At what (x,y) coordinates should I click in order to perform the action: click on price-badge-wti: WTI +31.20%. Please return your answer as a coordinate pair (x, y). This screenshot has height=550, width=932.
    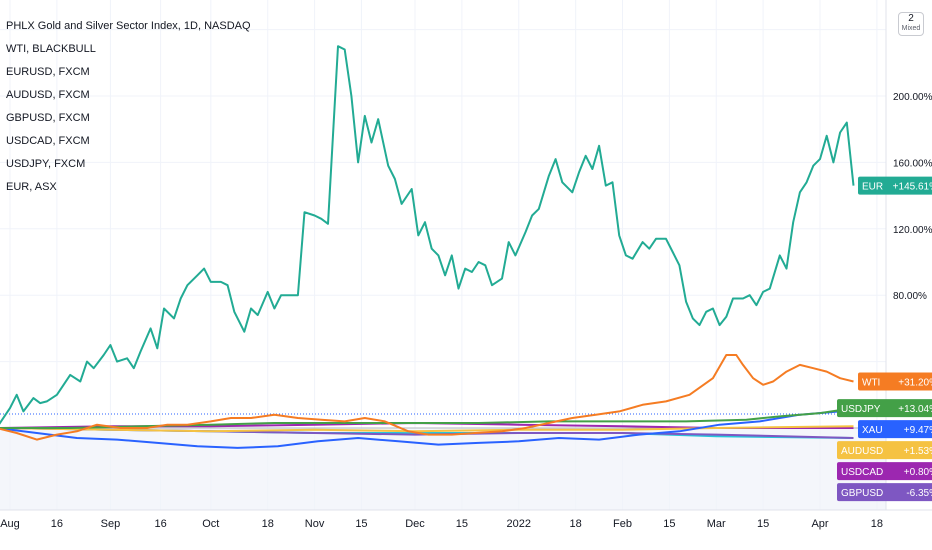
    Looking at the image, I should click on (895, 381).